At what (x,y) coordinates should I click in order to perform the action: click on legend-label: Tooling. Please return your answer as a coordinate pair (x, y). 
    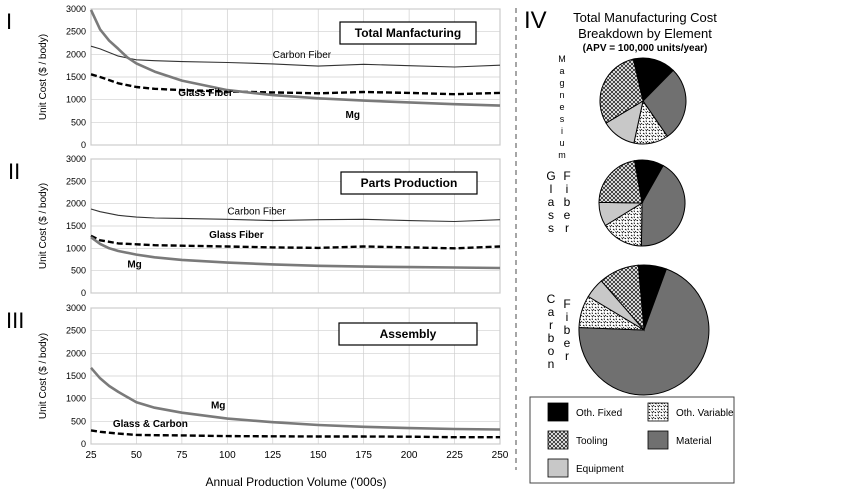
    Looking at the image, I should click on (592, 441).